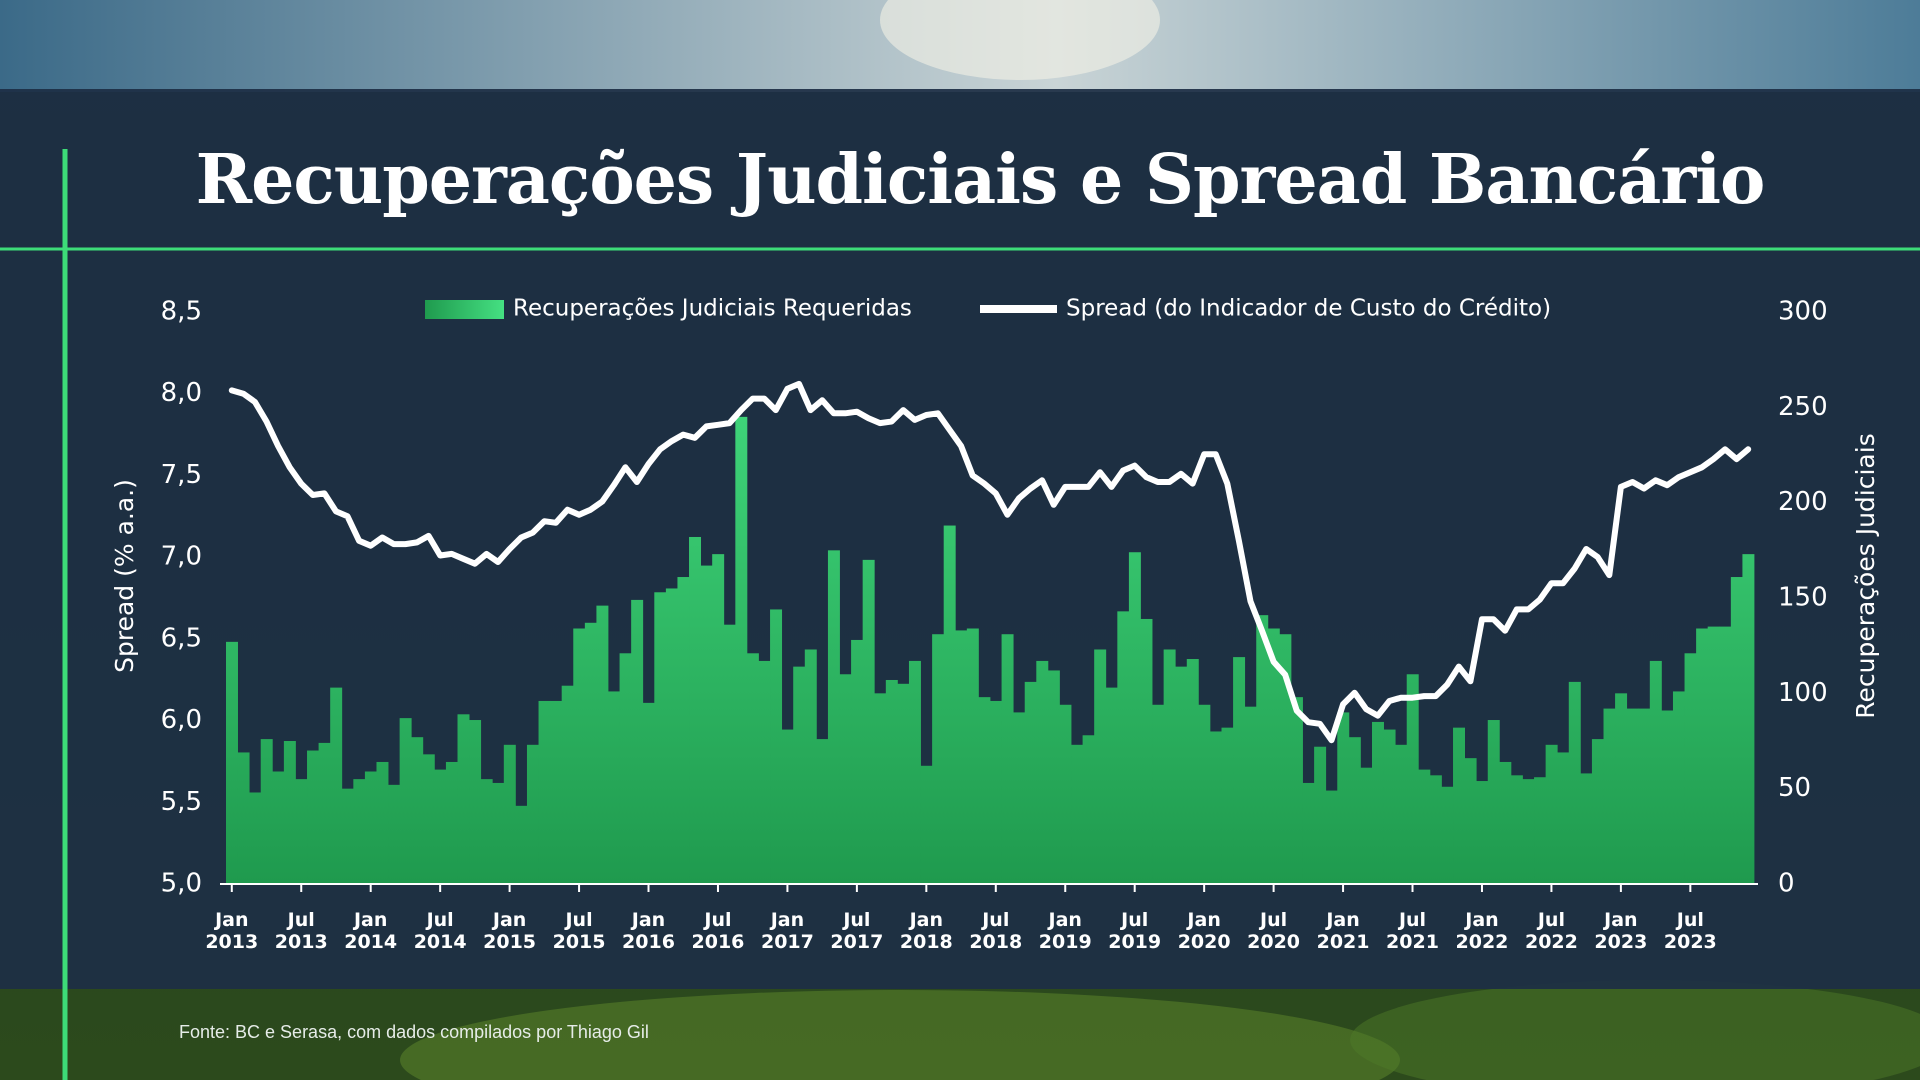 This screenshot has height=1080, width=1920. Describe the element at coordinates (1635, 1030) in the screenshot. I see `leaves` at that location.